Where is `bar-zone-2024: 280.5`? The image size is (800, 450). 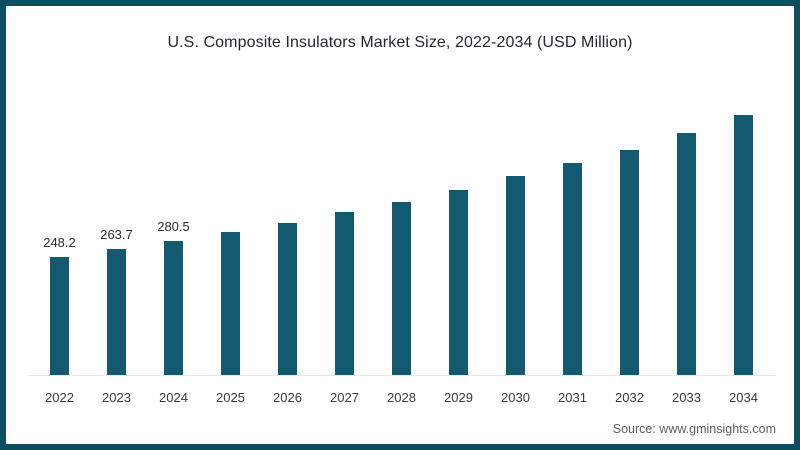
bar-zone-2024: 280.5 is located at coordinates (173, 231).